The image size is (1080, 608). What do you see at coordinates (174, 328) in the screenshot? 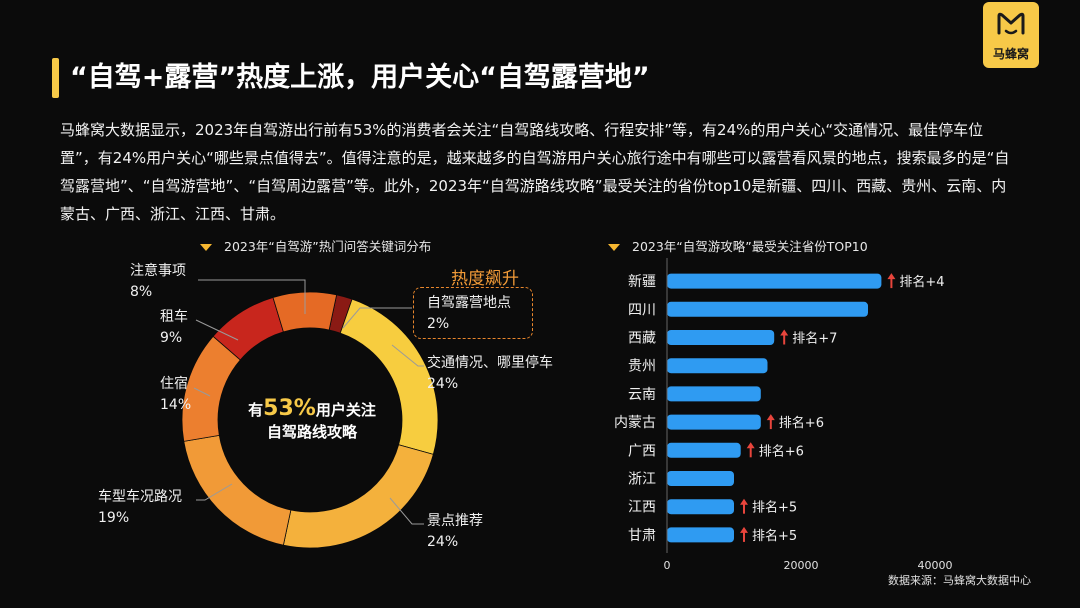
I see `pie-label-rental: 租车 9%` at bounding box center [174, 328].